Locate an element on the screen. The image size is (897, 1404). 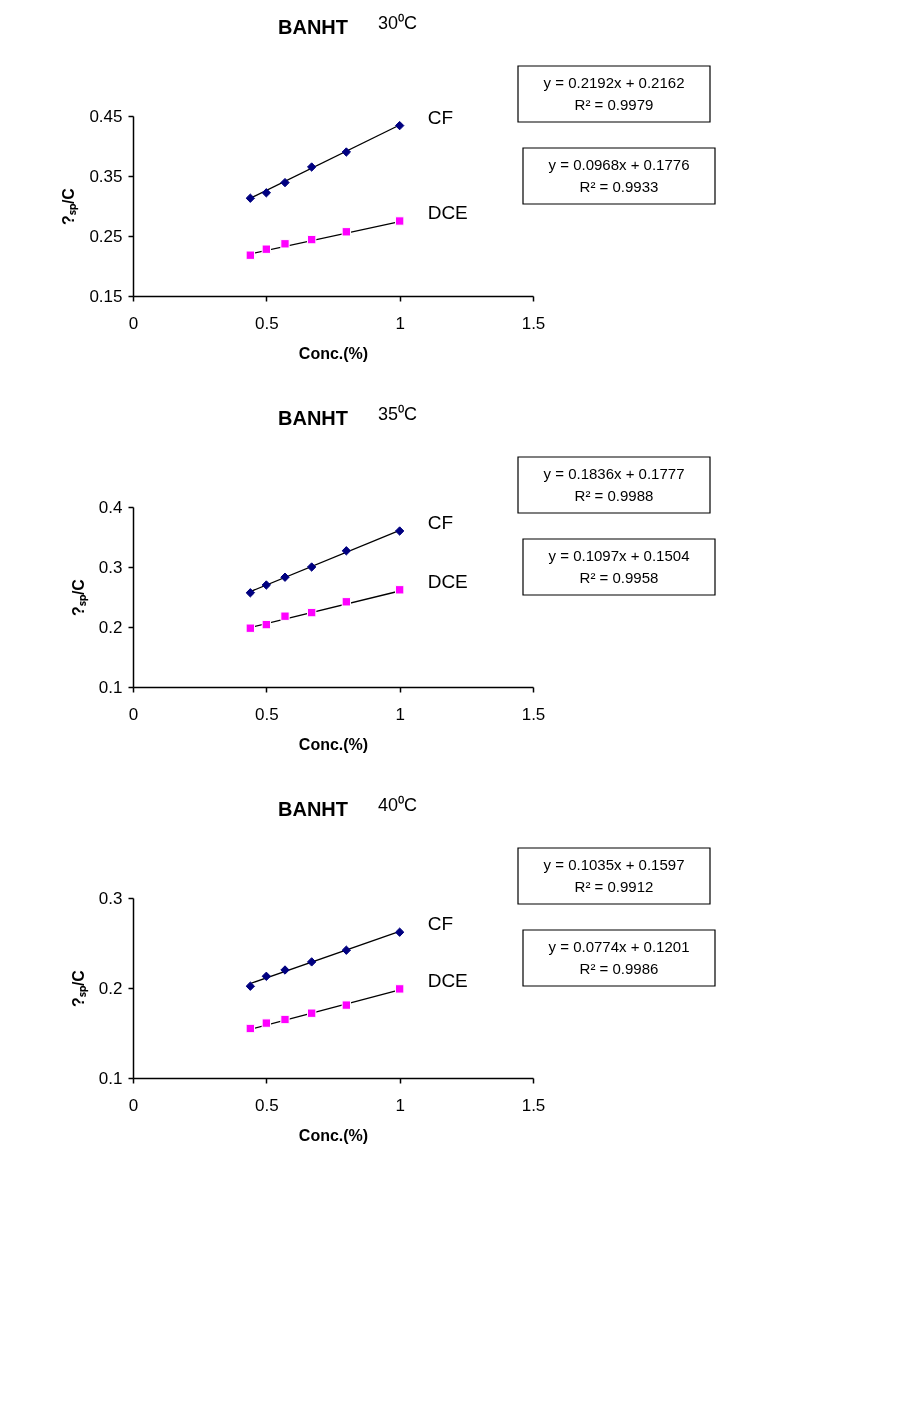
text: R² = 0.9988 is located at coordinates (614, 495).